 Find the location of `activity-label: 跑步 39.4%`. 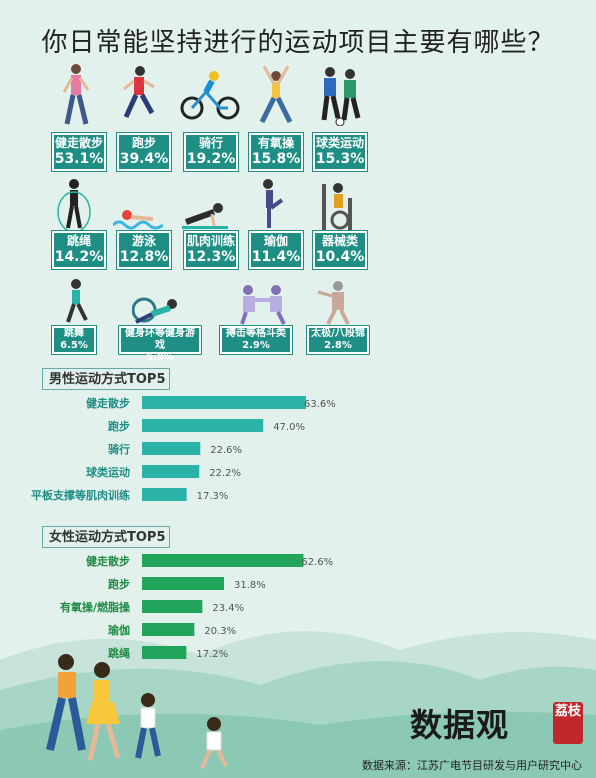

activity-label: 跑步 39.4% is located at coordinates (144, 152).